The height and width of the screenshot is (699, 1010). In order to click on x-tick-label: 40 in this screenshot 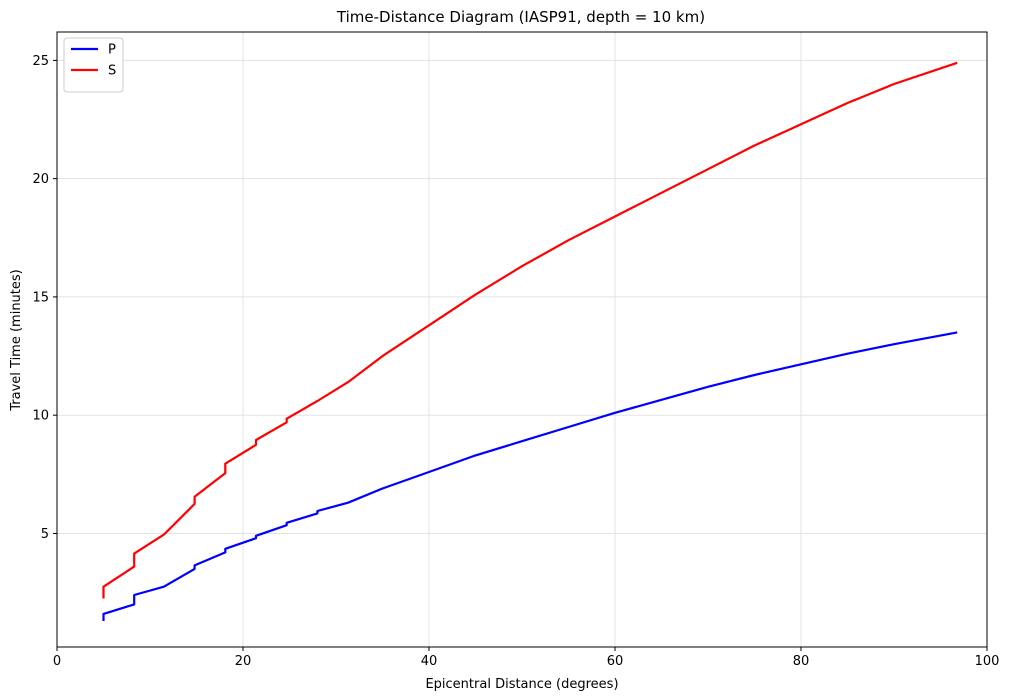, I will do `click(429, 661)`.